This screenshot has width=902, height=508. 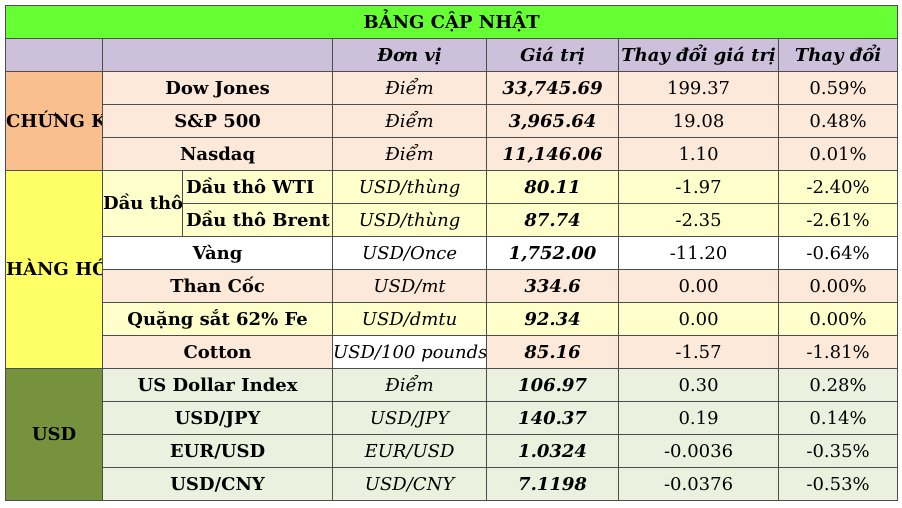 I want to click on row-pct: -0.35%, so click(x=838, y=451).